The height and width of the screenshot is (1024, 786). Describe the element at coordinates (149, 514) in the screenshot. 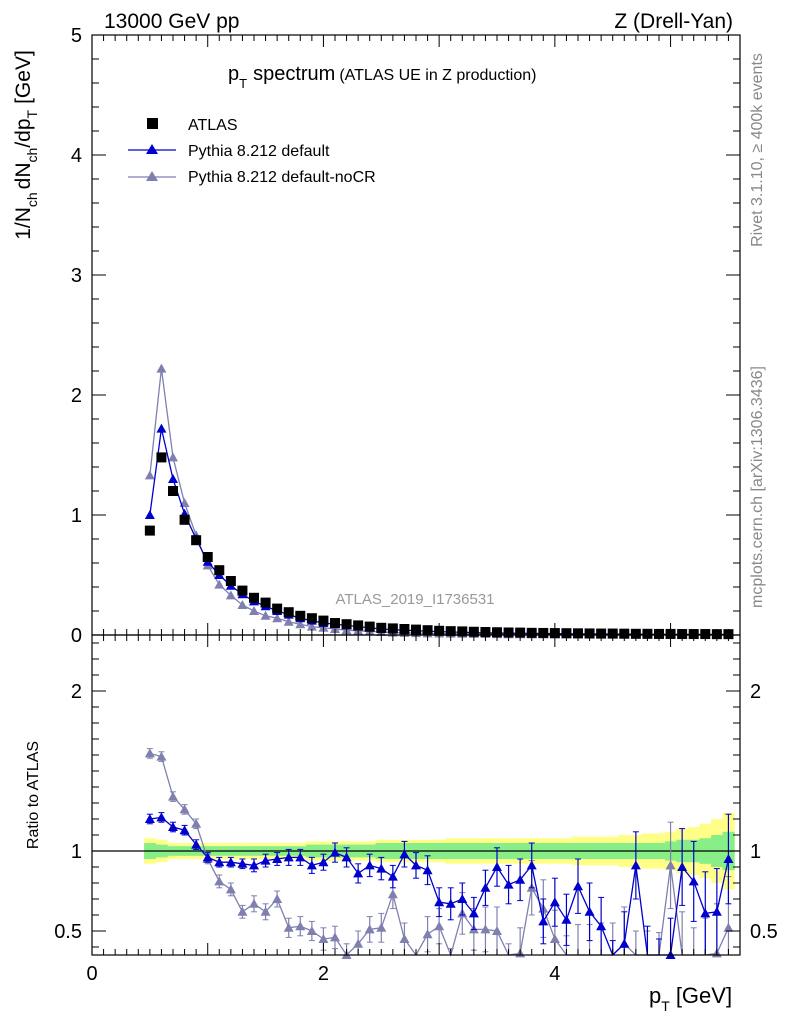

I see `main-point-default` at that location.